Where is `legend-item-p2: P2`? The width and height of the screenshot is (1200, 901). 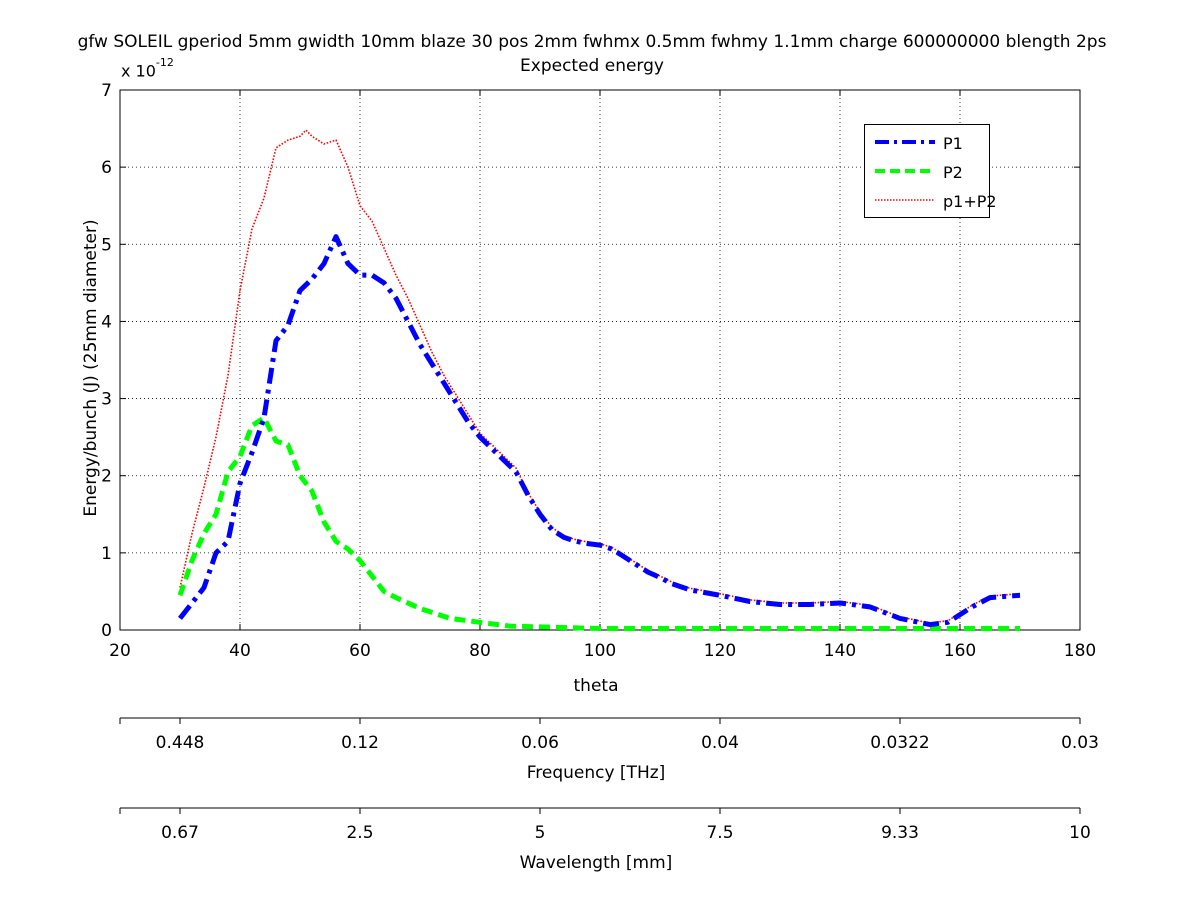
legend-item-p2: P2 is located at coordinates (927, 171).